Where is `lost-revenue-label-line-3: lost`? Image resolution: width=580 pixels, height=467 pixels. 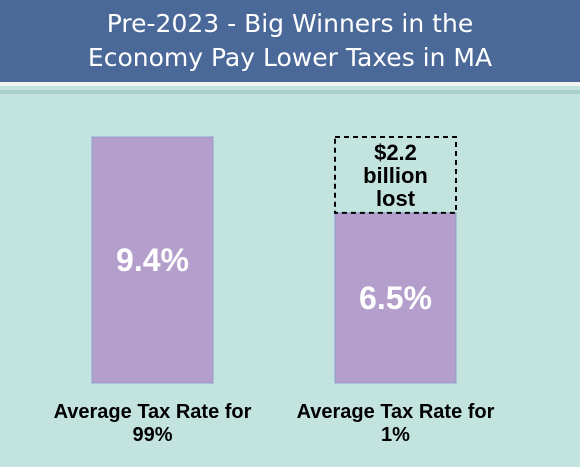
lost-revenue-label-line-3: lost is located at coordinates (396, 198).